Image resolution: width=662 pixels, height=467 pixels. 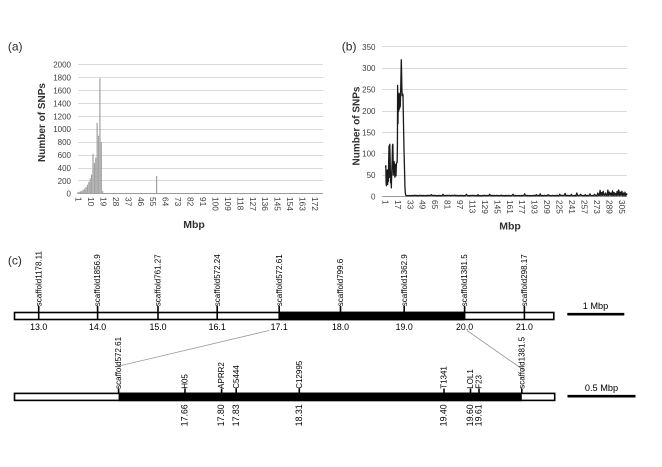 I want to click on svg-text: 300, so click(x=369, y=68).